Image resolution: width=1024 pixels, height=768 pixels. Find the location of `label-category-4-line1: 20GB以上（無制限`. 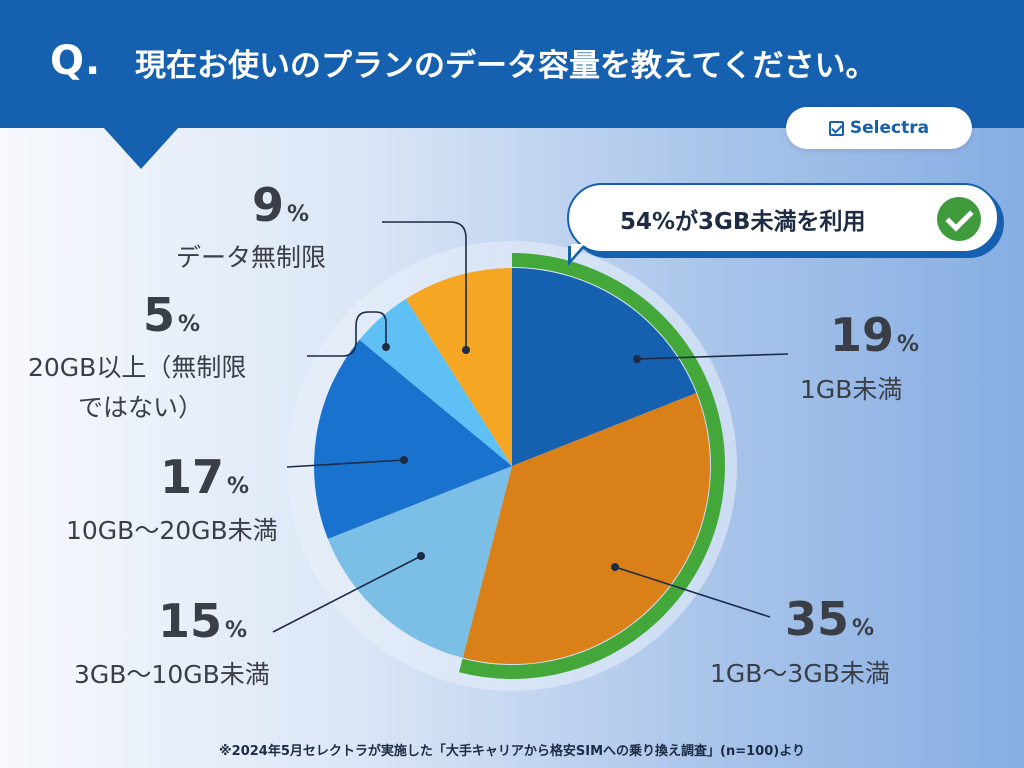

label-category-4-line1: 20GB以上（無制限 is located at coordinates (137, 367).